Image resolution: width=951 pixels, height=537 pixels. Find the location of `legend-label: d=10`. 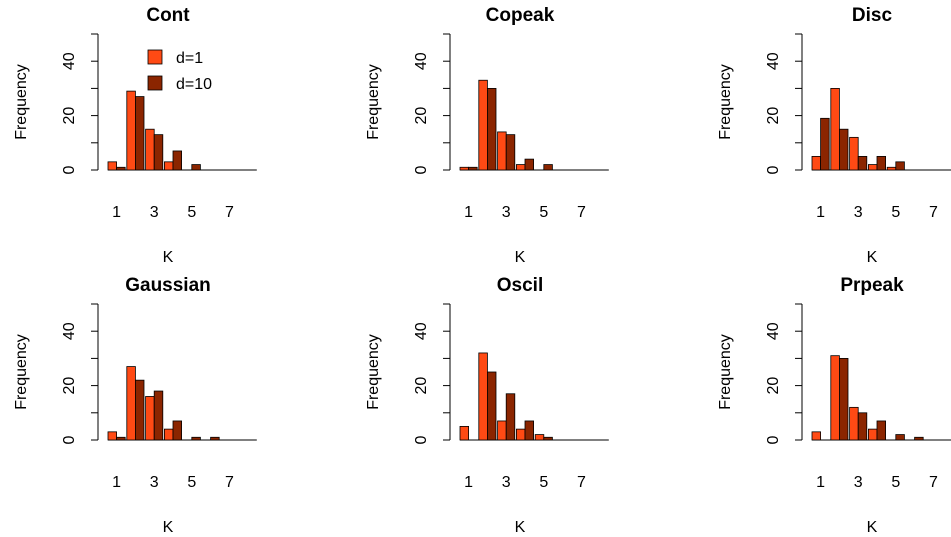

legend-label: d=10 is located at coordinates (194, 84).